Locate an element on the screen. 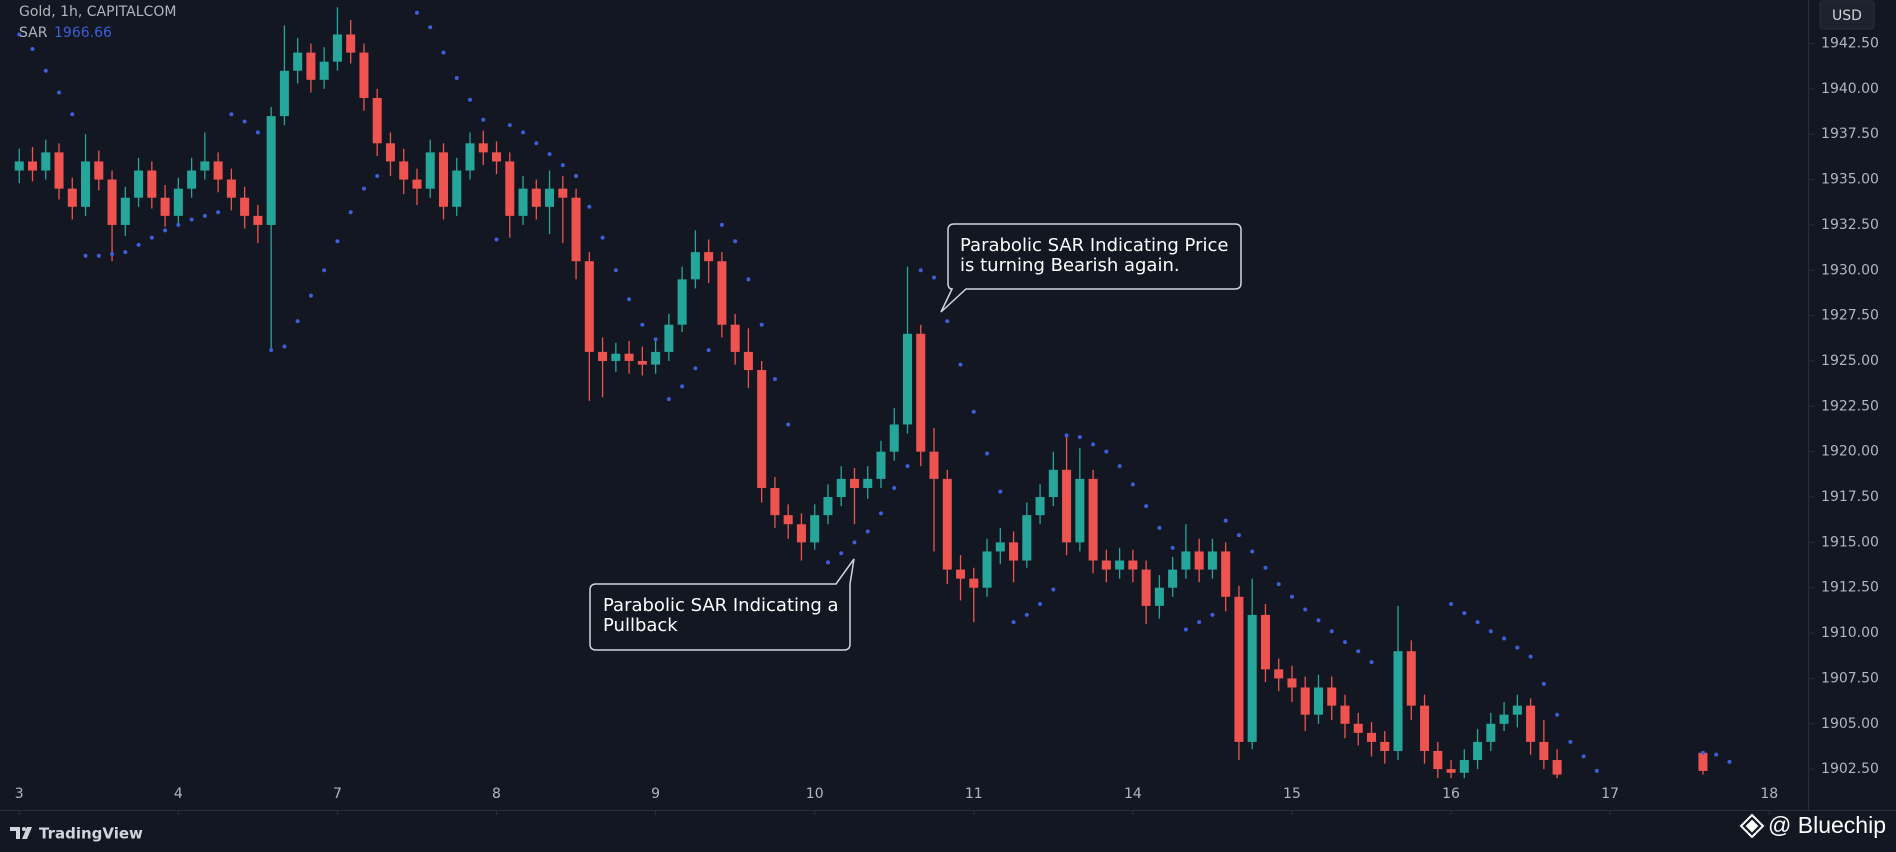  tradingview-logo is located at coordinates (21, 833).